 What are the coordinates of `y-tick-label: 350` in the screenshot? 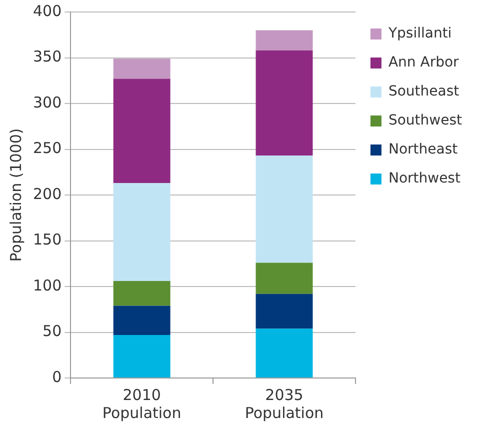 It's located at (47, 57).